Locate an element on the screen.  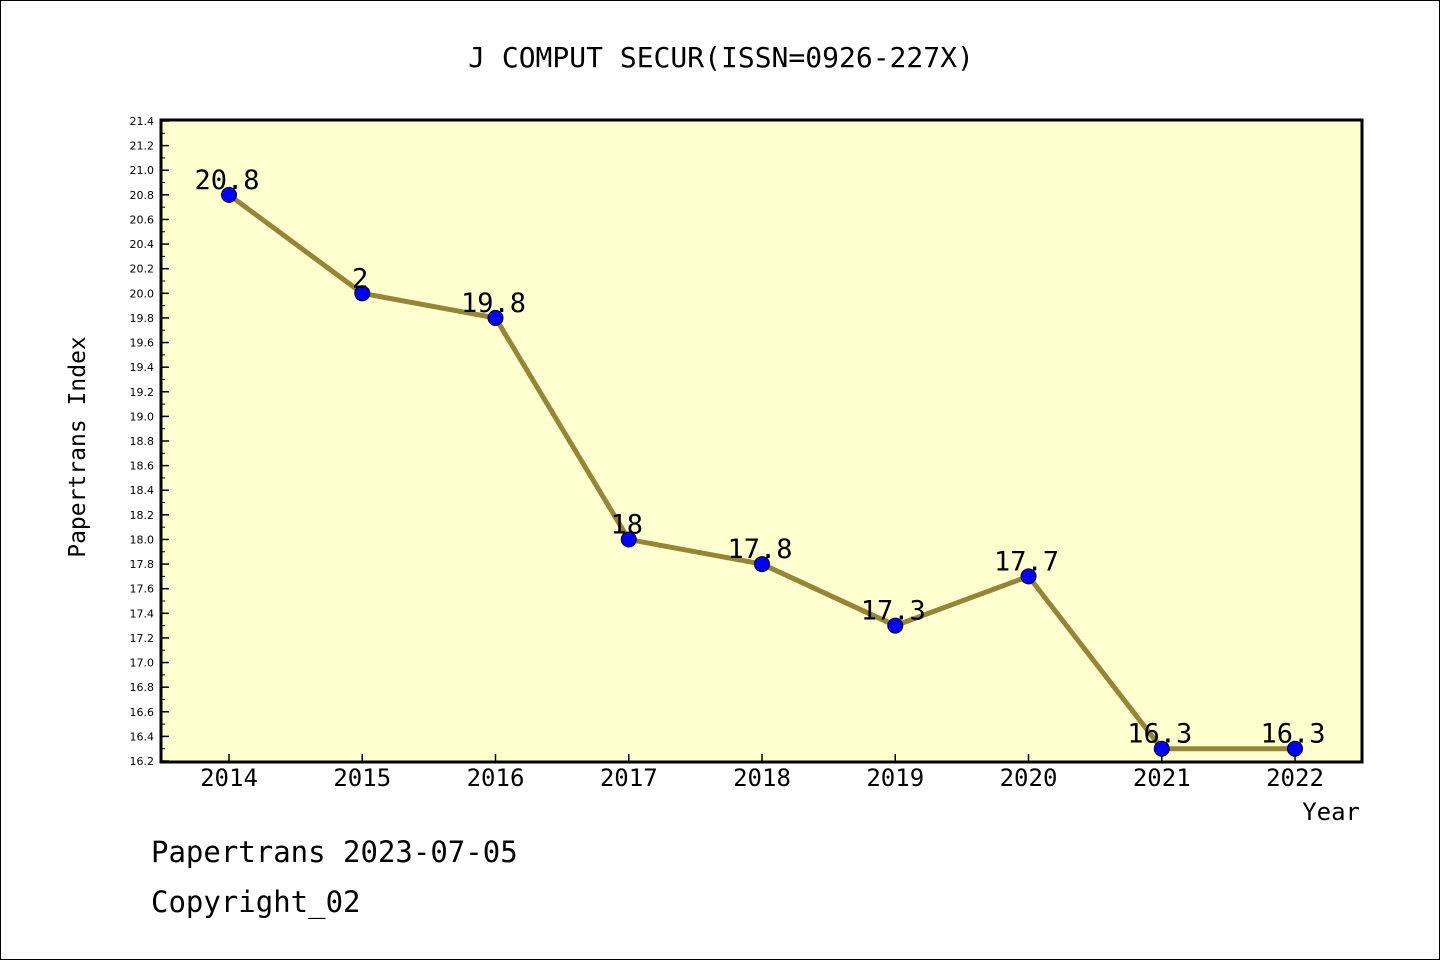
x-tick-label: 2015 is located at coordinates (362, 778).